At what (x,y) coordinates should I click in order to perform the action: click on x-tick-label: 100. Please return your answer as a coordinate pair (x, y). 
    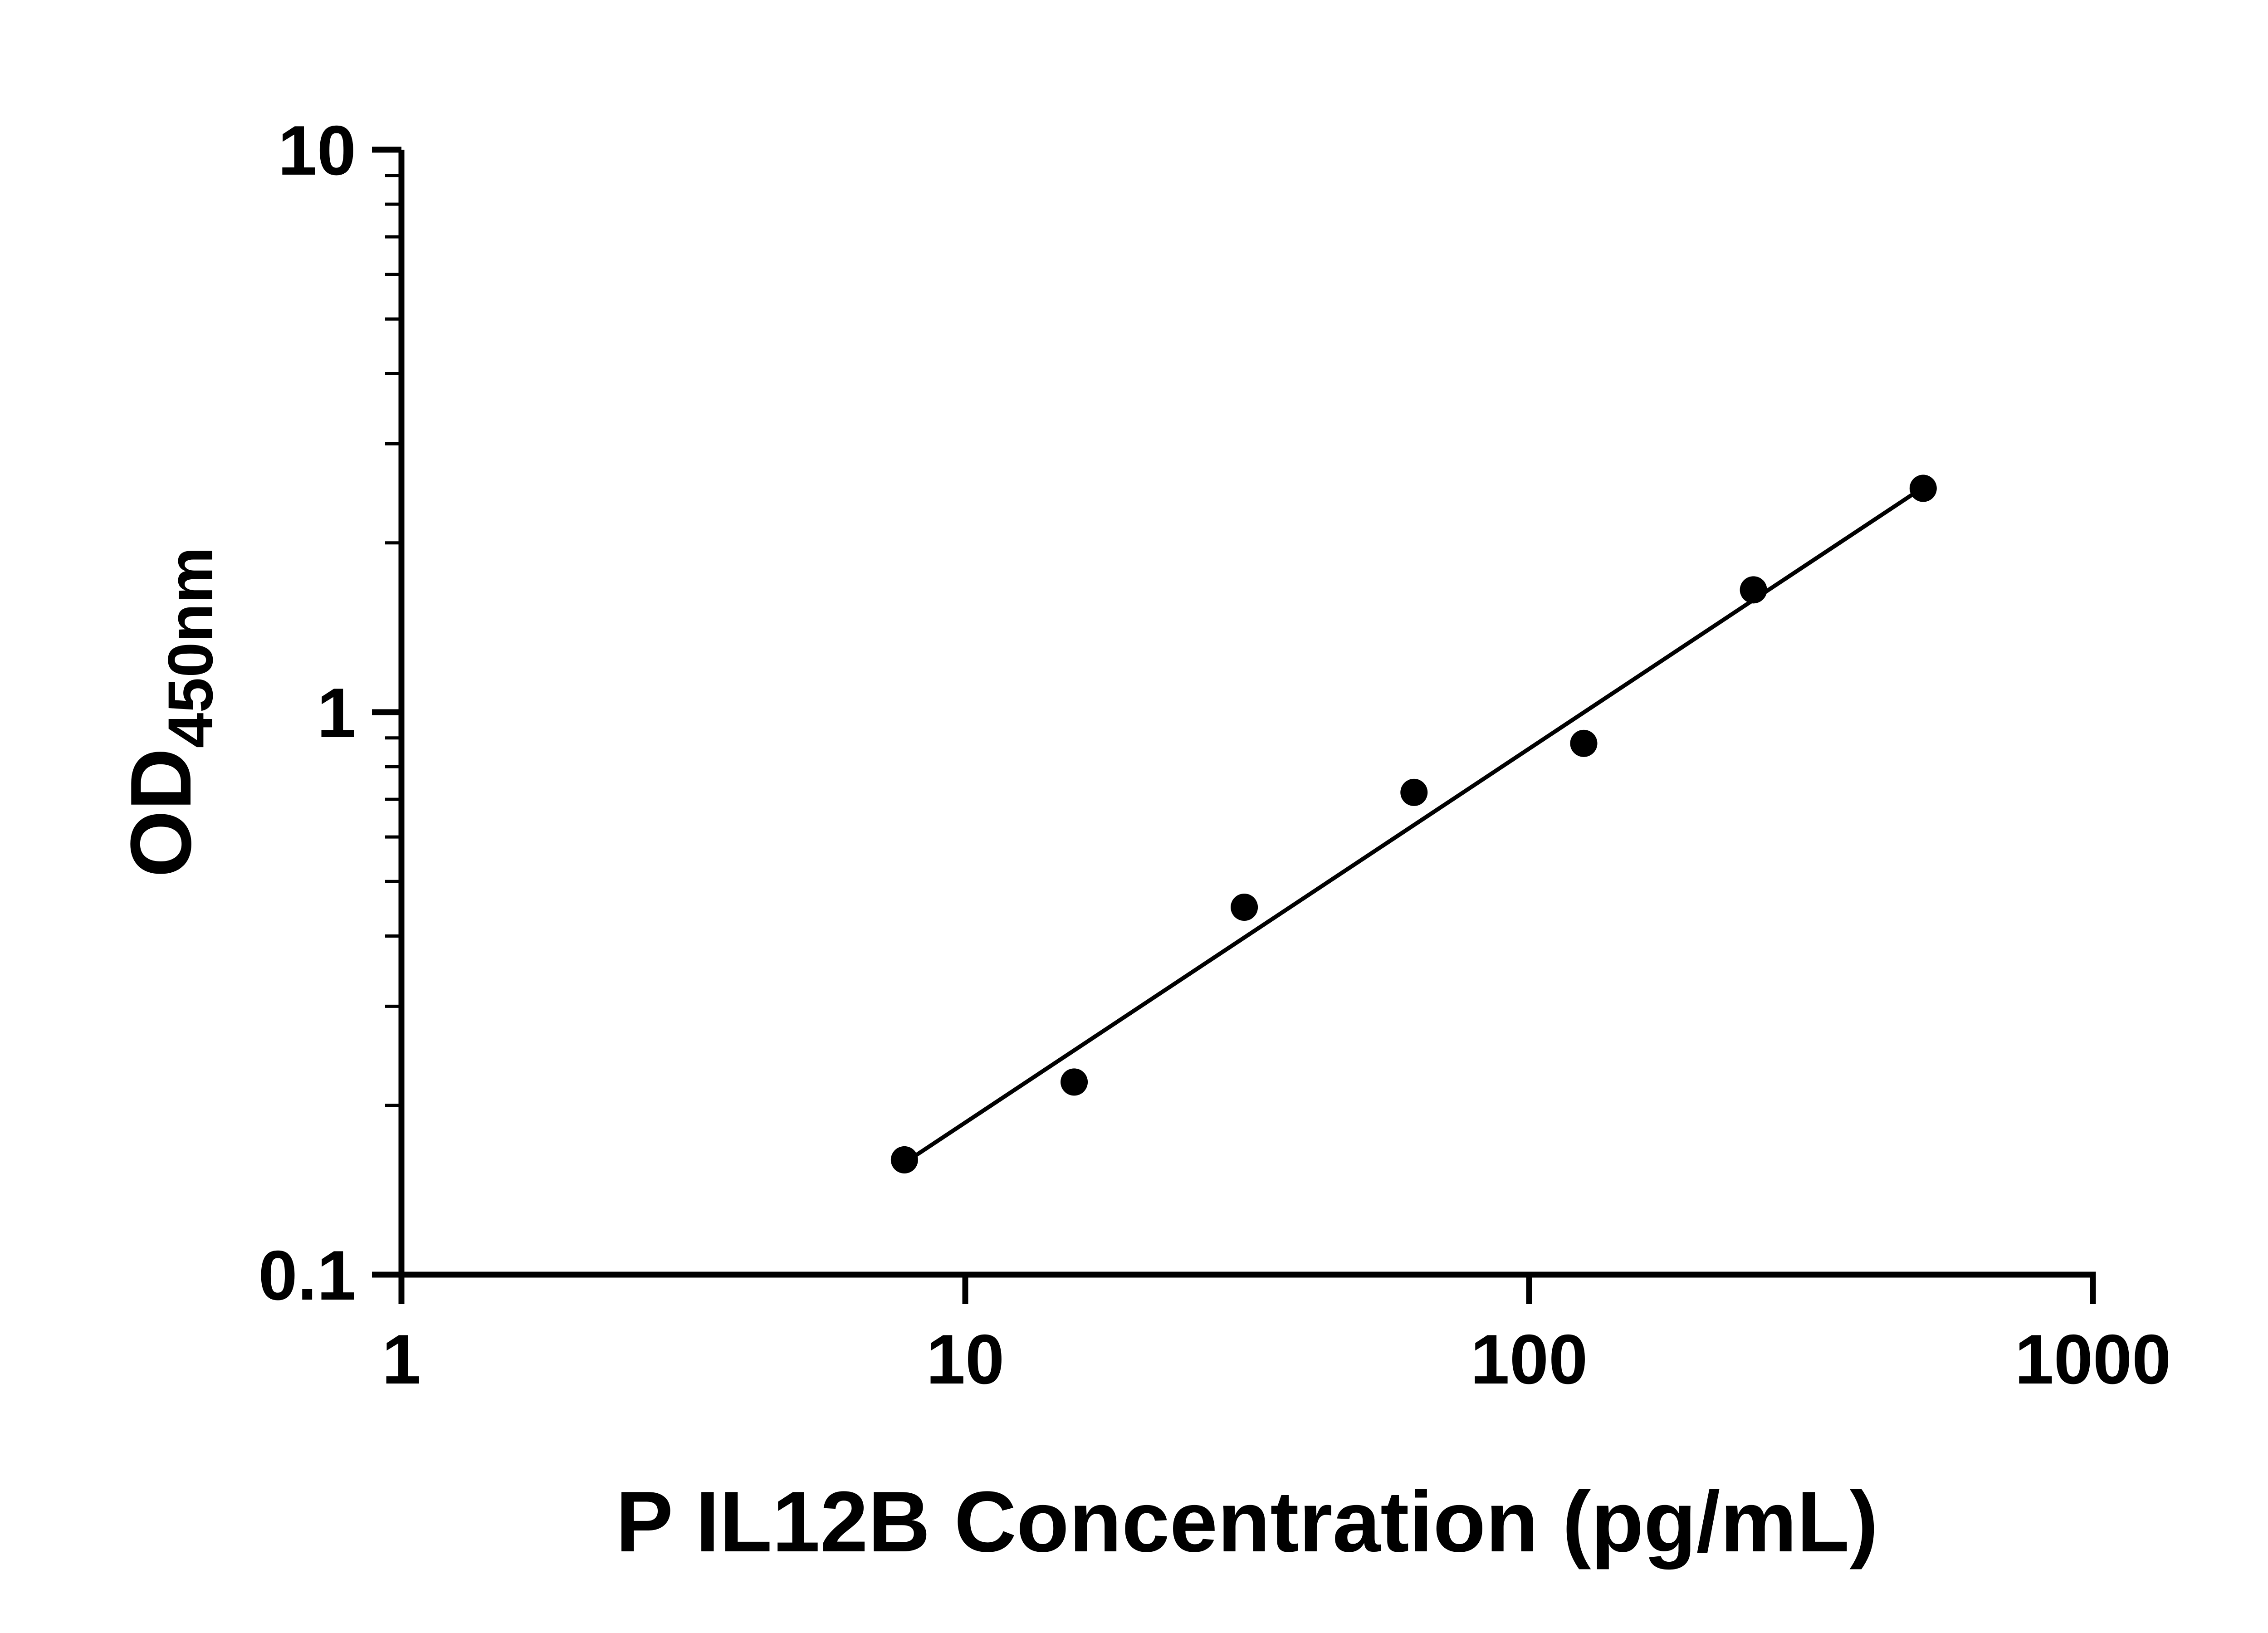
    Looking at the image, I should click on (1530, 1359).